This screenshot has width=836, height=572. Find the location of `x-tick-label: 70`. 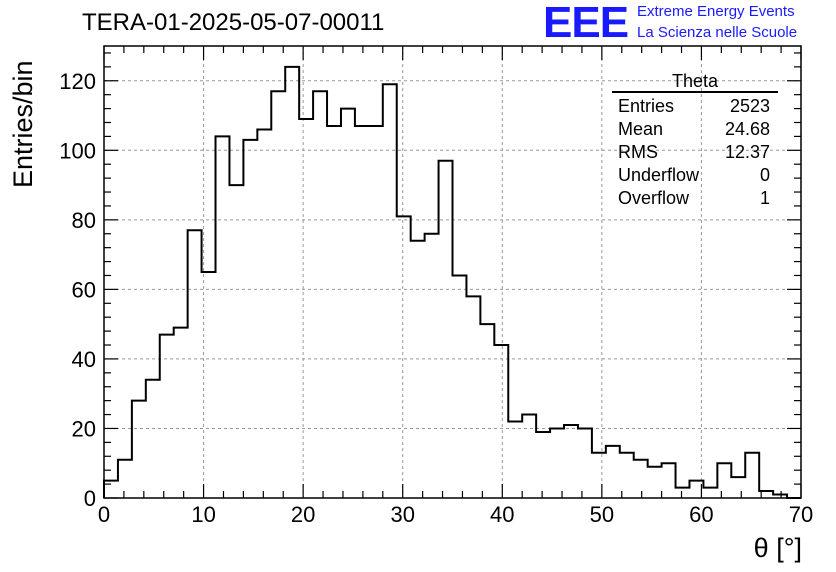

x-tick-label: 70 is located at coordinates (801, 514).